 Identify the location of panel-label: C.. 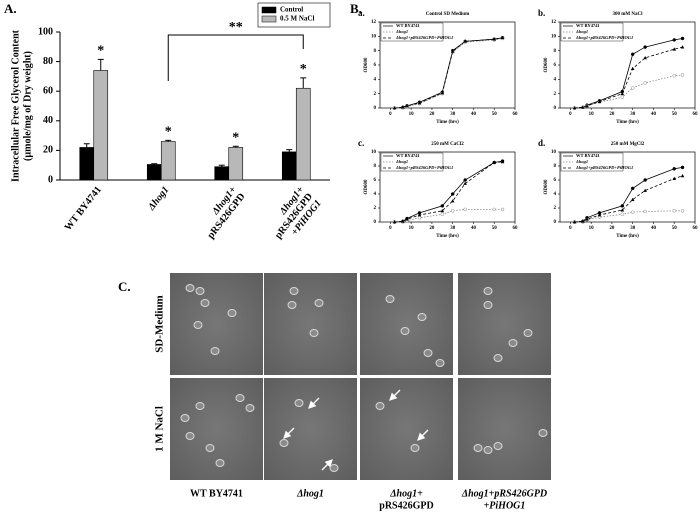
(124, 286).